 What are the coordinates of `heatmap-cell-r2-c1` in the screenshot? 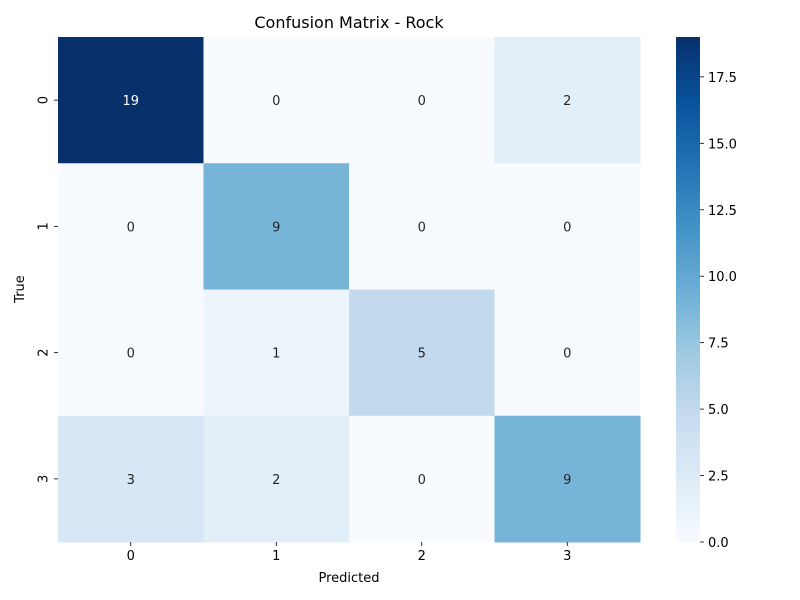 It's located at (276, 353).